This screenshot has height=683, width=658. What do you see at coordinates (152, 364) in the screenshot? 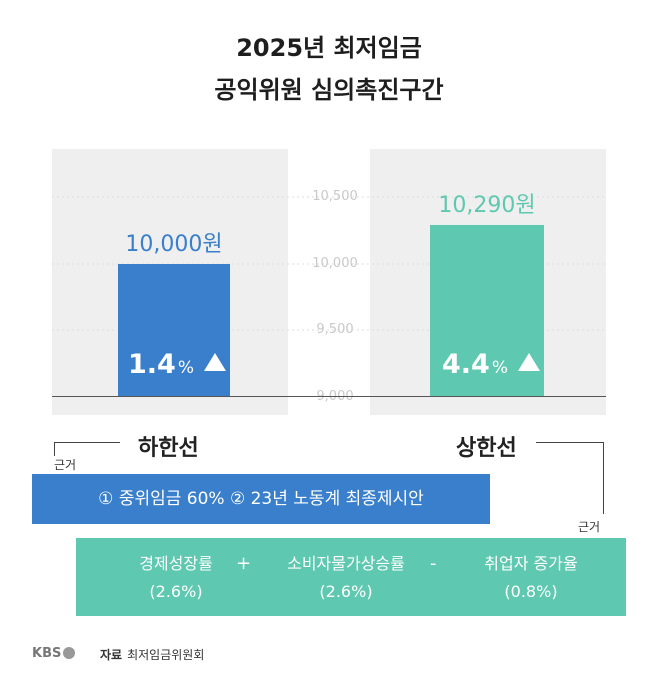
I see `pct-number: 1.4` at bounding box center [152, 364].